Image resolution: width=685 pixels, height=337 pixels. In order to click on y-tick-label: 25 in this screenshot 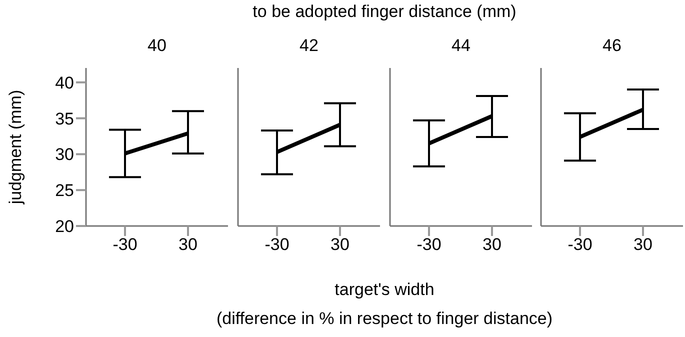, I will do `click(64, 190)`.